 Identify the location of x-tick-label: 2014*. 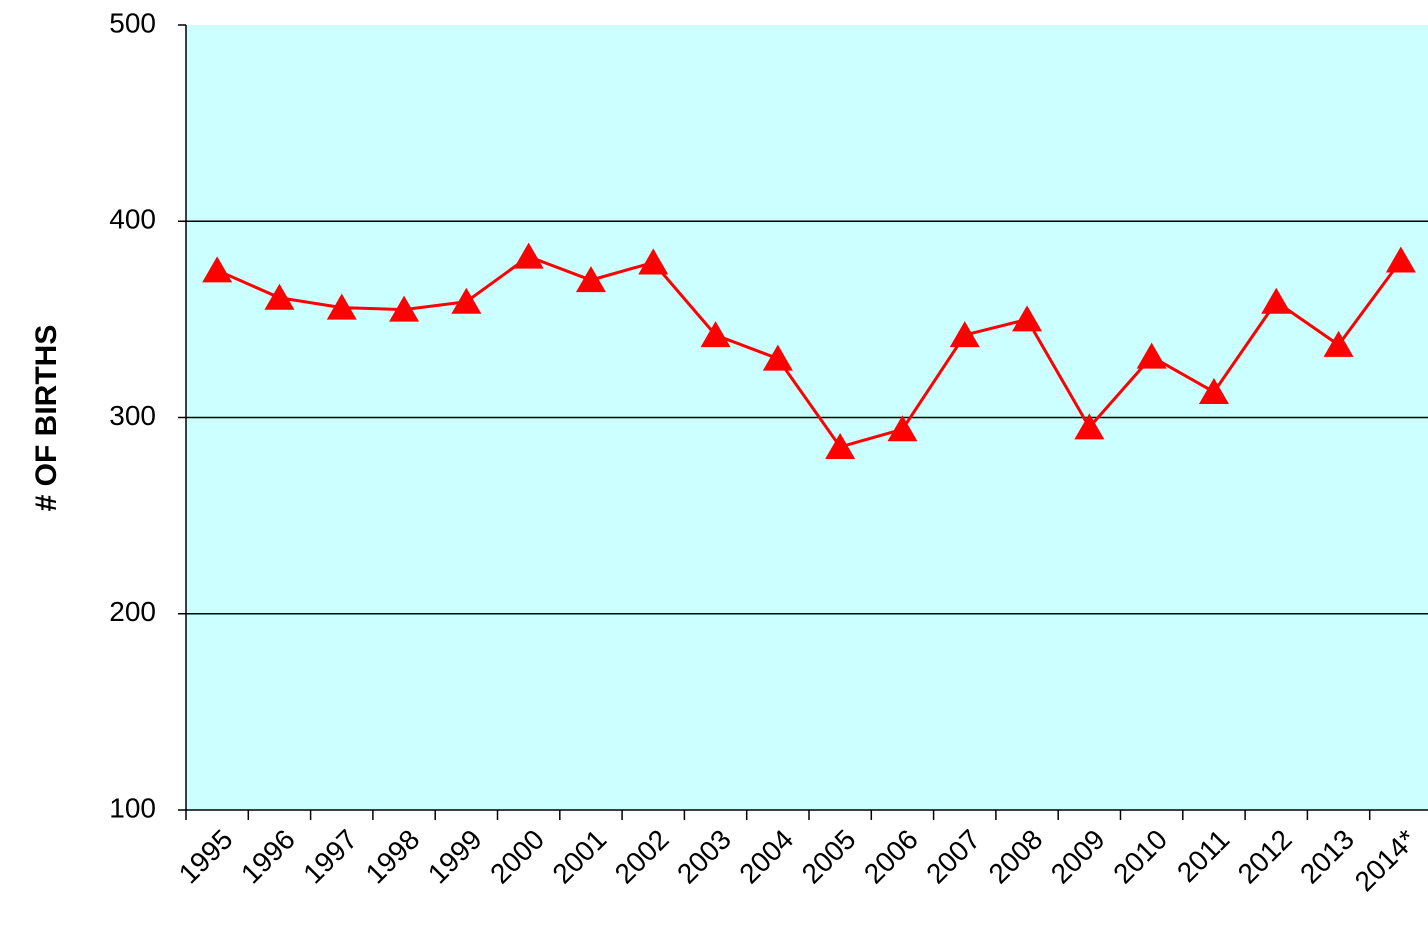
(1386, 860).